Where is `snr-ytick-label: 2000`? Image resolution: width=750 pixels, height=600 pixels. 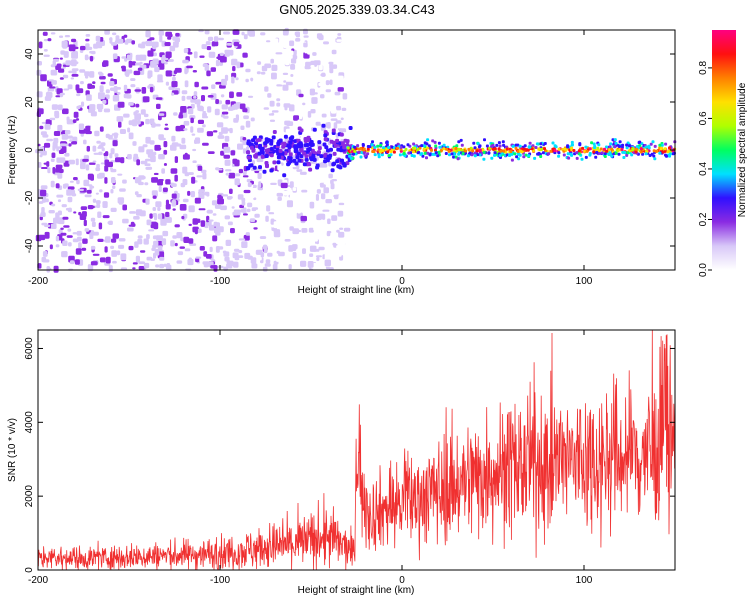 snr-ytick-label: 2000 is located at coordinates (29, 496).